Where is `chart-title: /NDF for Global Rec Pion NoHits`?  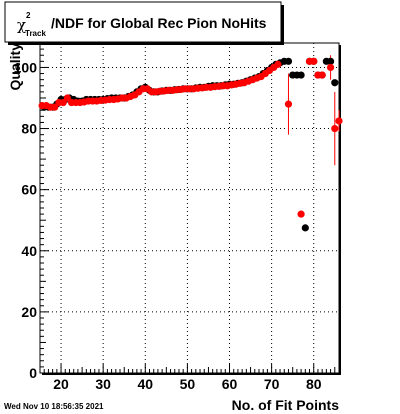 chart-title: /NDF for Global Rec Pion NoHits is located at coordinates (159, 23).